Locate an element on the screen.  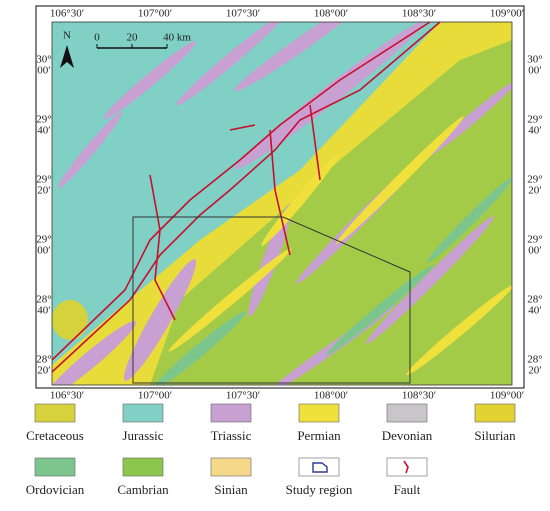
bottom-coord-label: 108°30′ is located at coordinates (419, 396).